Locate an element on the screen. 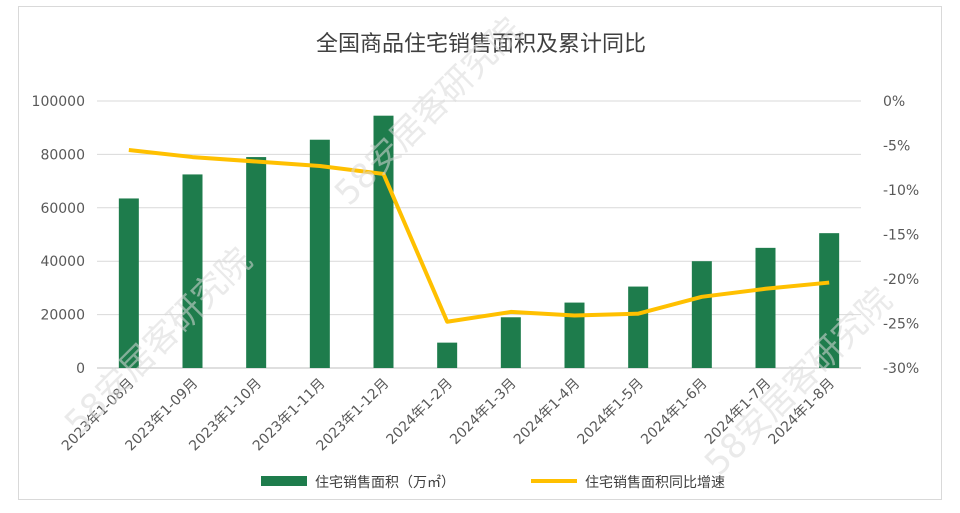  x-tick-label: 2024年1-3月 is located at coordinates (483, 412).